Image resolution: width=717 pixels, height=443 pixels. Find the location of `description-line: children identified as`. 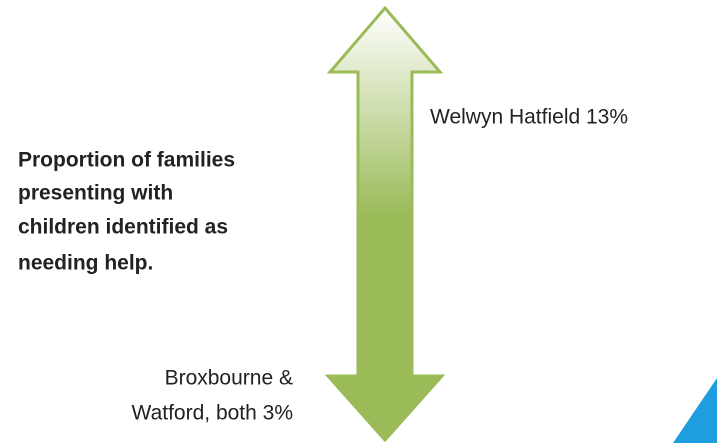

description-line: children identified as is located at coordinates (123, 227).